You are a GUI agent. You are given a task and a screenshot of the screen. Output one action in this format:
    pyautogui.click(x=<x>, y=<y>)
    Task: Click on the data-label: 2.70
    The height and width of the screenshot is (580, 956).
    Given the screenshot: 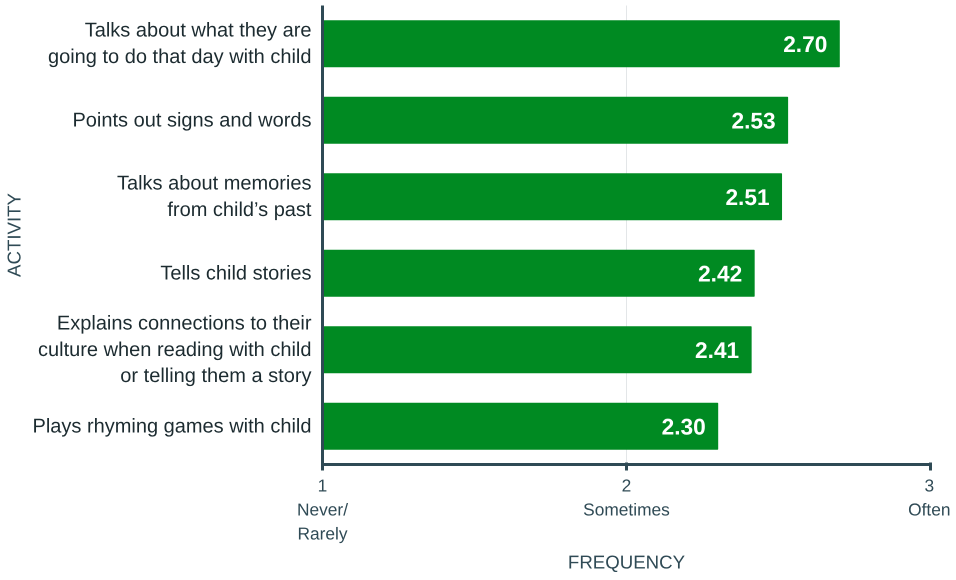 What is the action you would take?
    pyautogui.click(x=805, y=43)
    